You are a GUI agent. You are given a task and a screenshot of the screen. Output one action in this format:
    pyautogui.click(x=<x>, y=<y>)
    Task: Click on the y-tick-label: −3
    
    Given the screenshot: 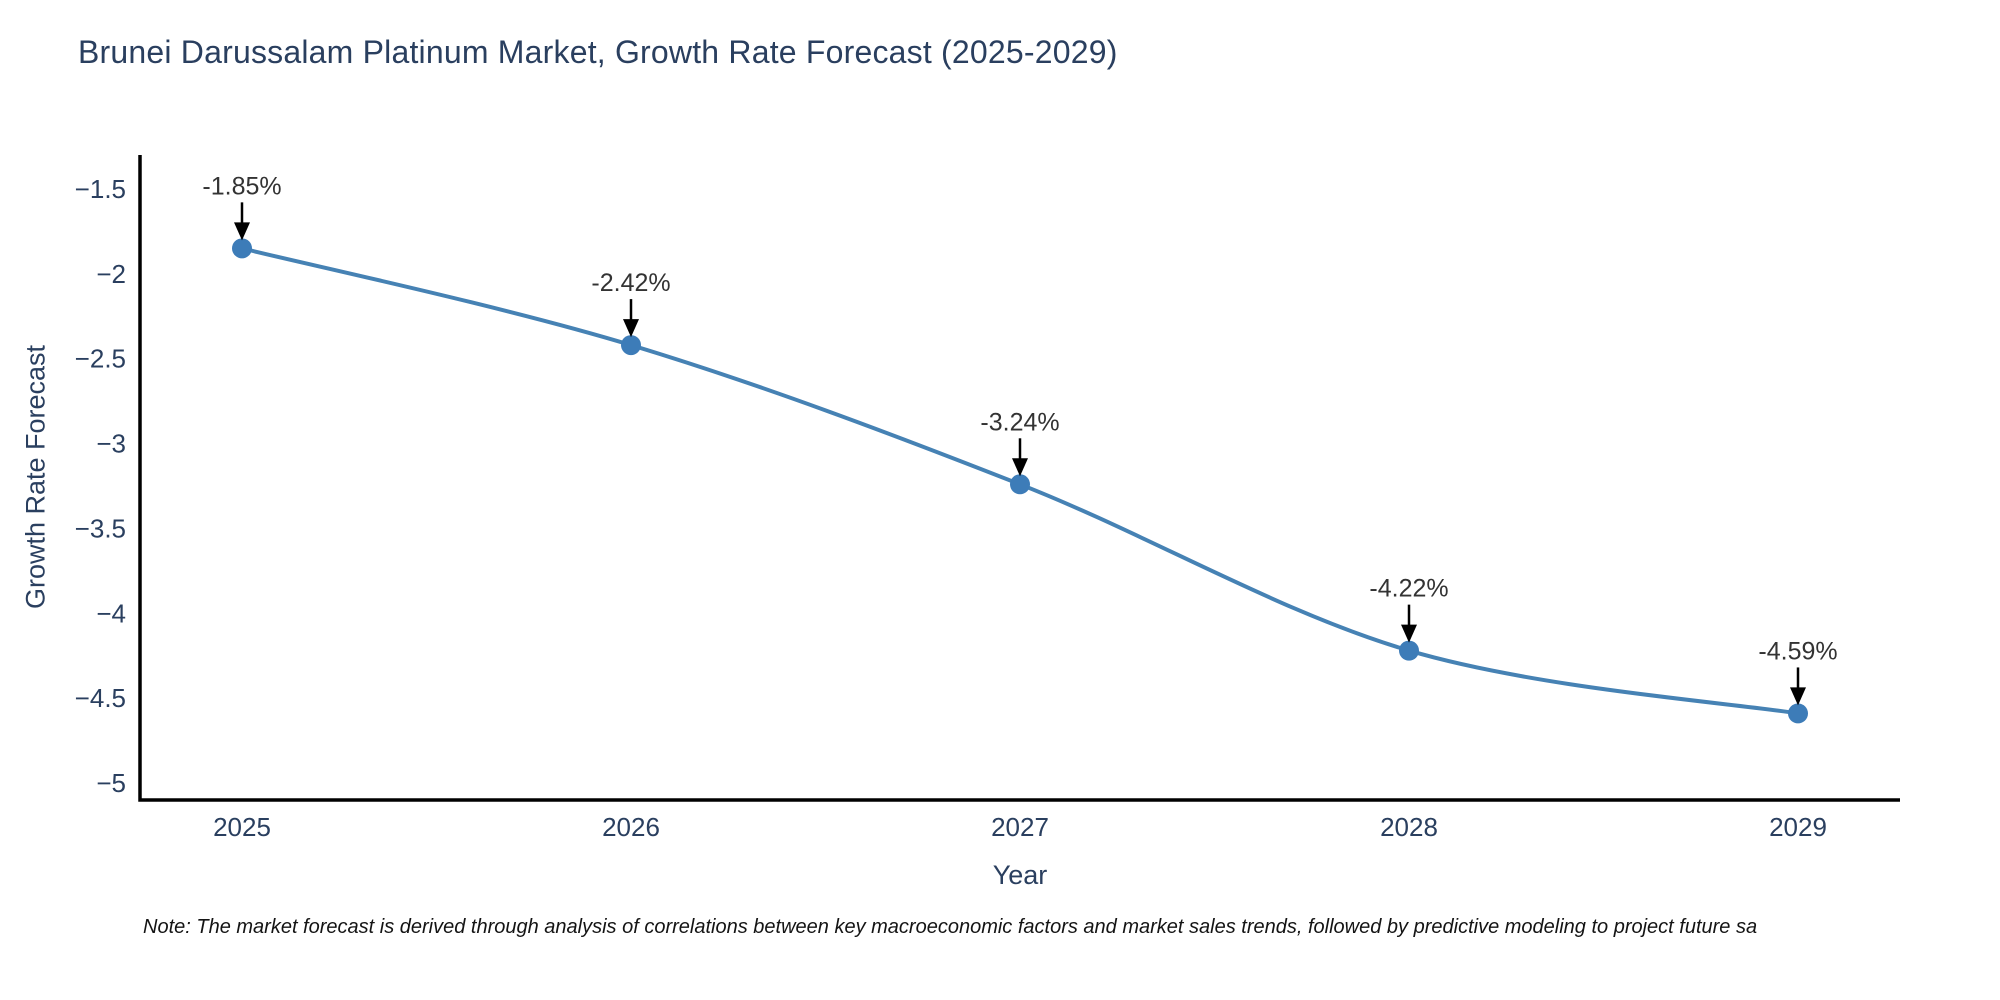 What is the action you would take?
    pyautogui.click(x=111, y=444)
    